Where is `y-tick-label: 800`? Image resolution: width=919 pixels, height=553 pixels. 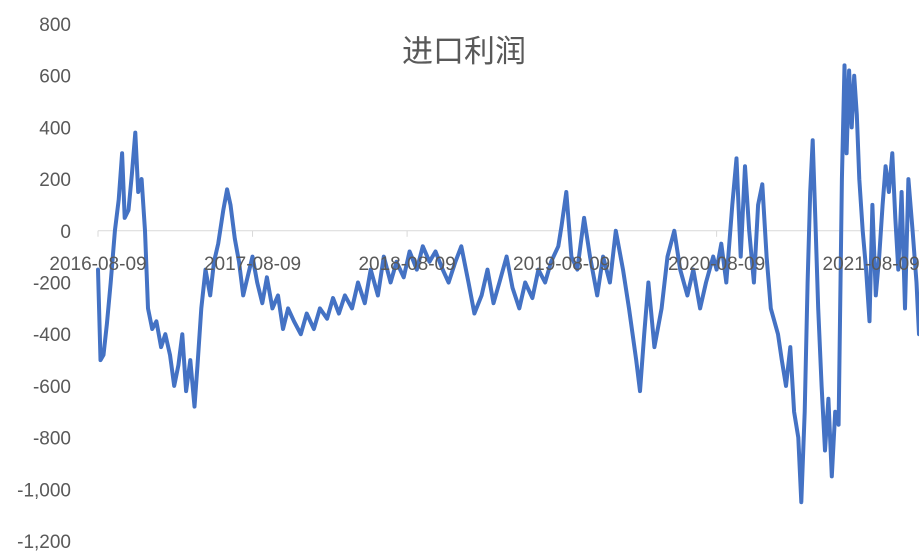 y-tick-label: 800 is located at coordinates (55, 25).